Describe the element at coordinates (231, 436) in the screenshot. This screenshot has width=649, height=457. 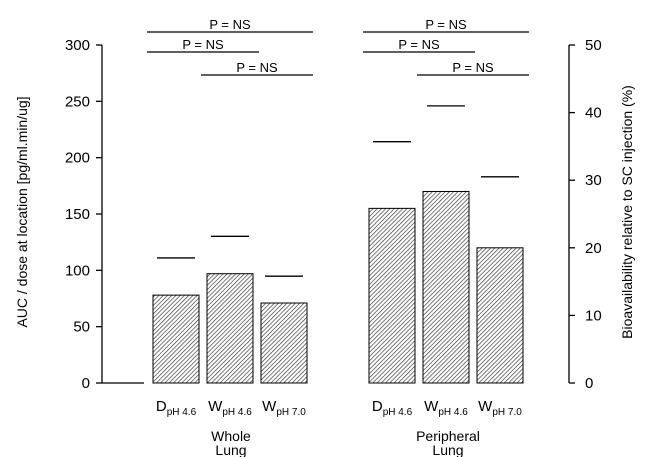
I see `group-label-line1: Whole` at that location.